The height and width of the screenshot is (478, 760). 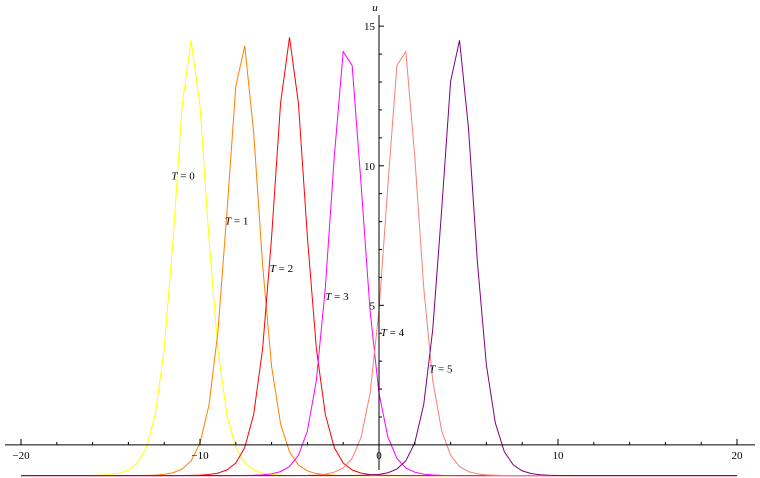 I want to click on curve-label-t4: T = 4, so click(x=393, y=333).